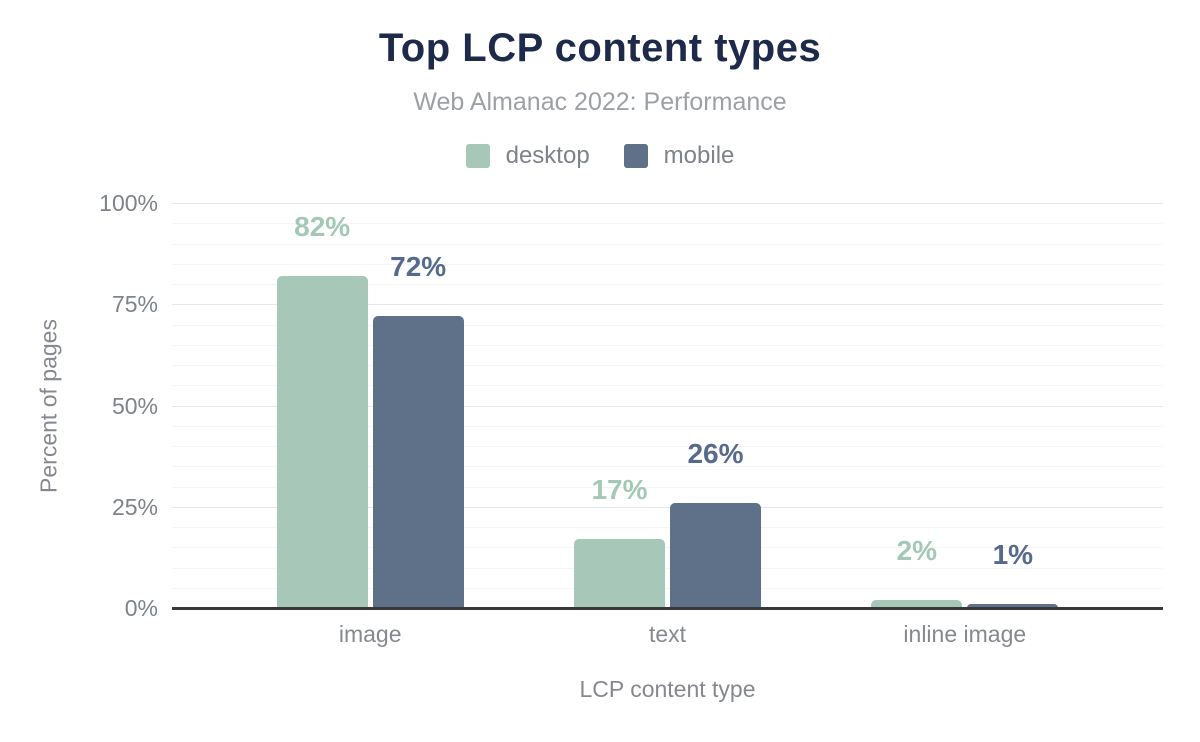  What do you see at coordinates (600, 156) in the screenshot?
I see `chart-legend: desktop mobile` at bounding box center [600, 156].